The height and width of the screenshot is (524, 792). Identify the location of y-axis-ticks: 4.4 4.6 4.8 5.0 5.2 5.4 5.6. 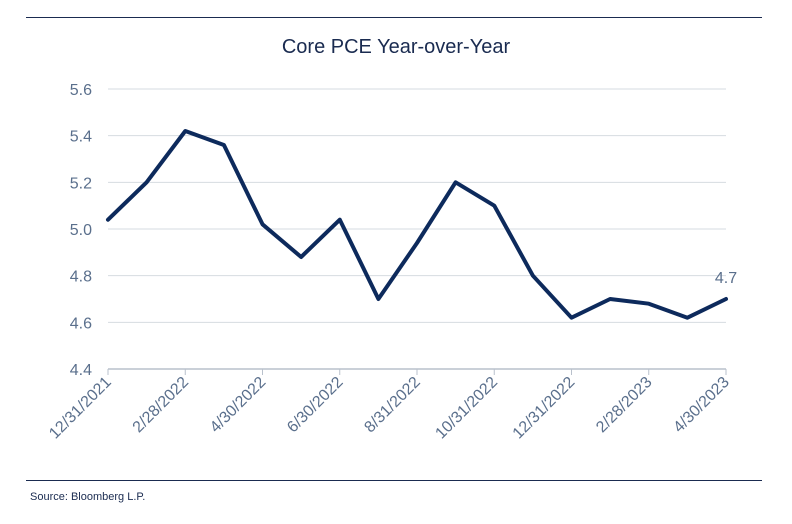
(81, 230).